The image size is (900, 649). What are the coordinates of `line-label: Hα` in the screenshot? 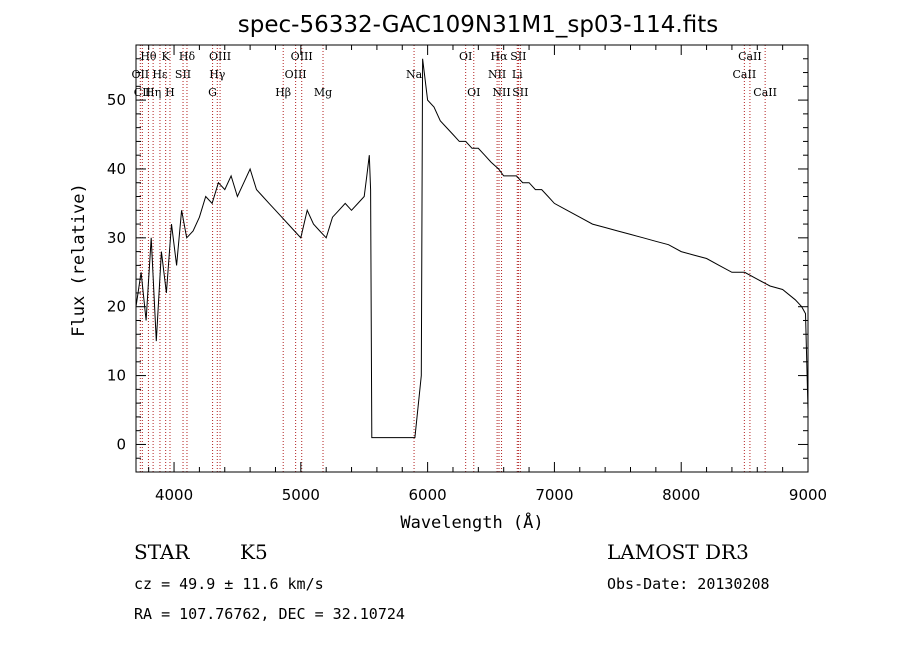 It's located at (499, 56).